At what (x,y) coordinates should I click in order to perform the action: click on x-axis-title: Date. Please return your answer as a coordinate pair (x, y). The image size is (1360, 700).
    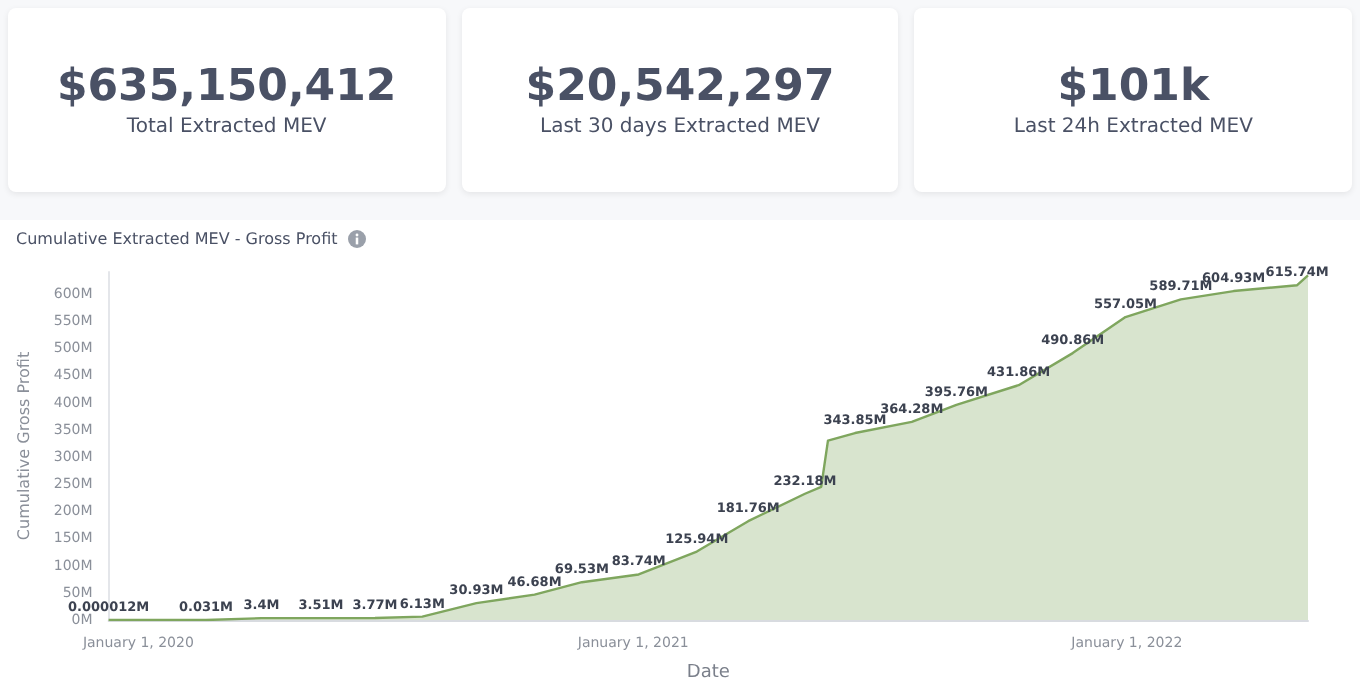
    Looking at the image, I should click on (708, 673).